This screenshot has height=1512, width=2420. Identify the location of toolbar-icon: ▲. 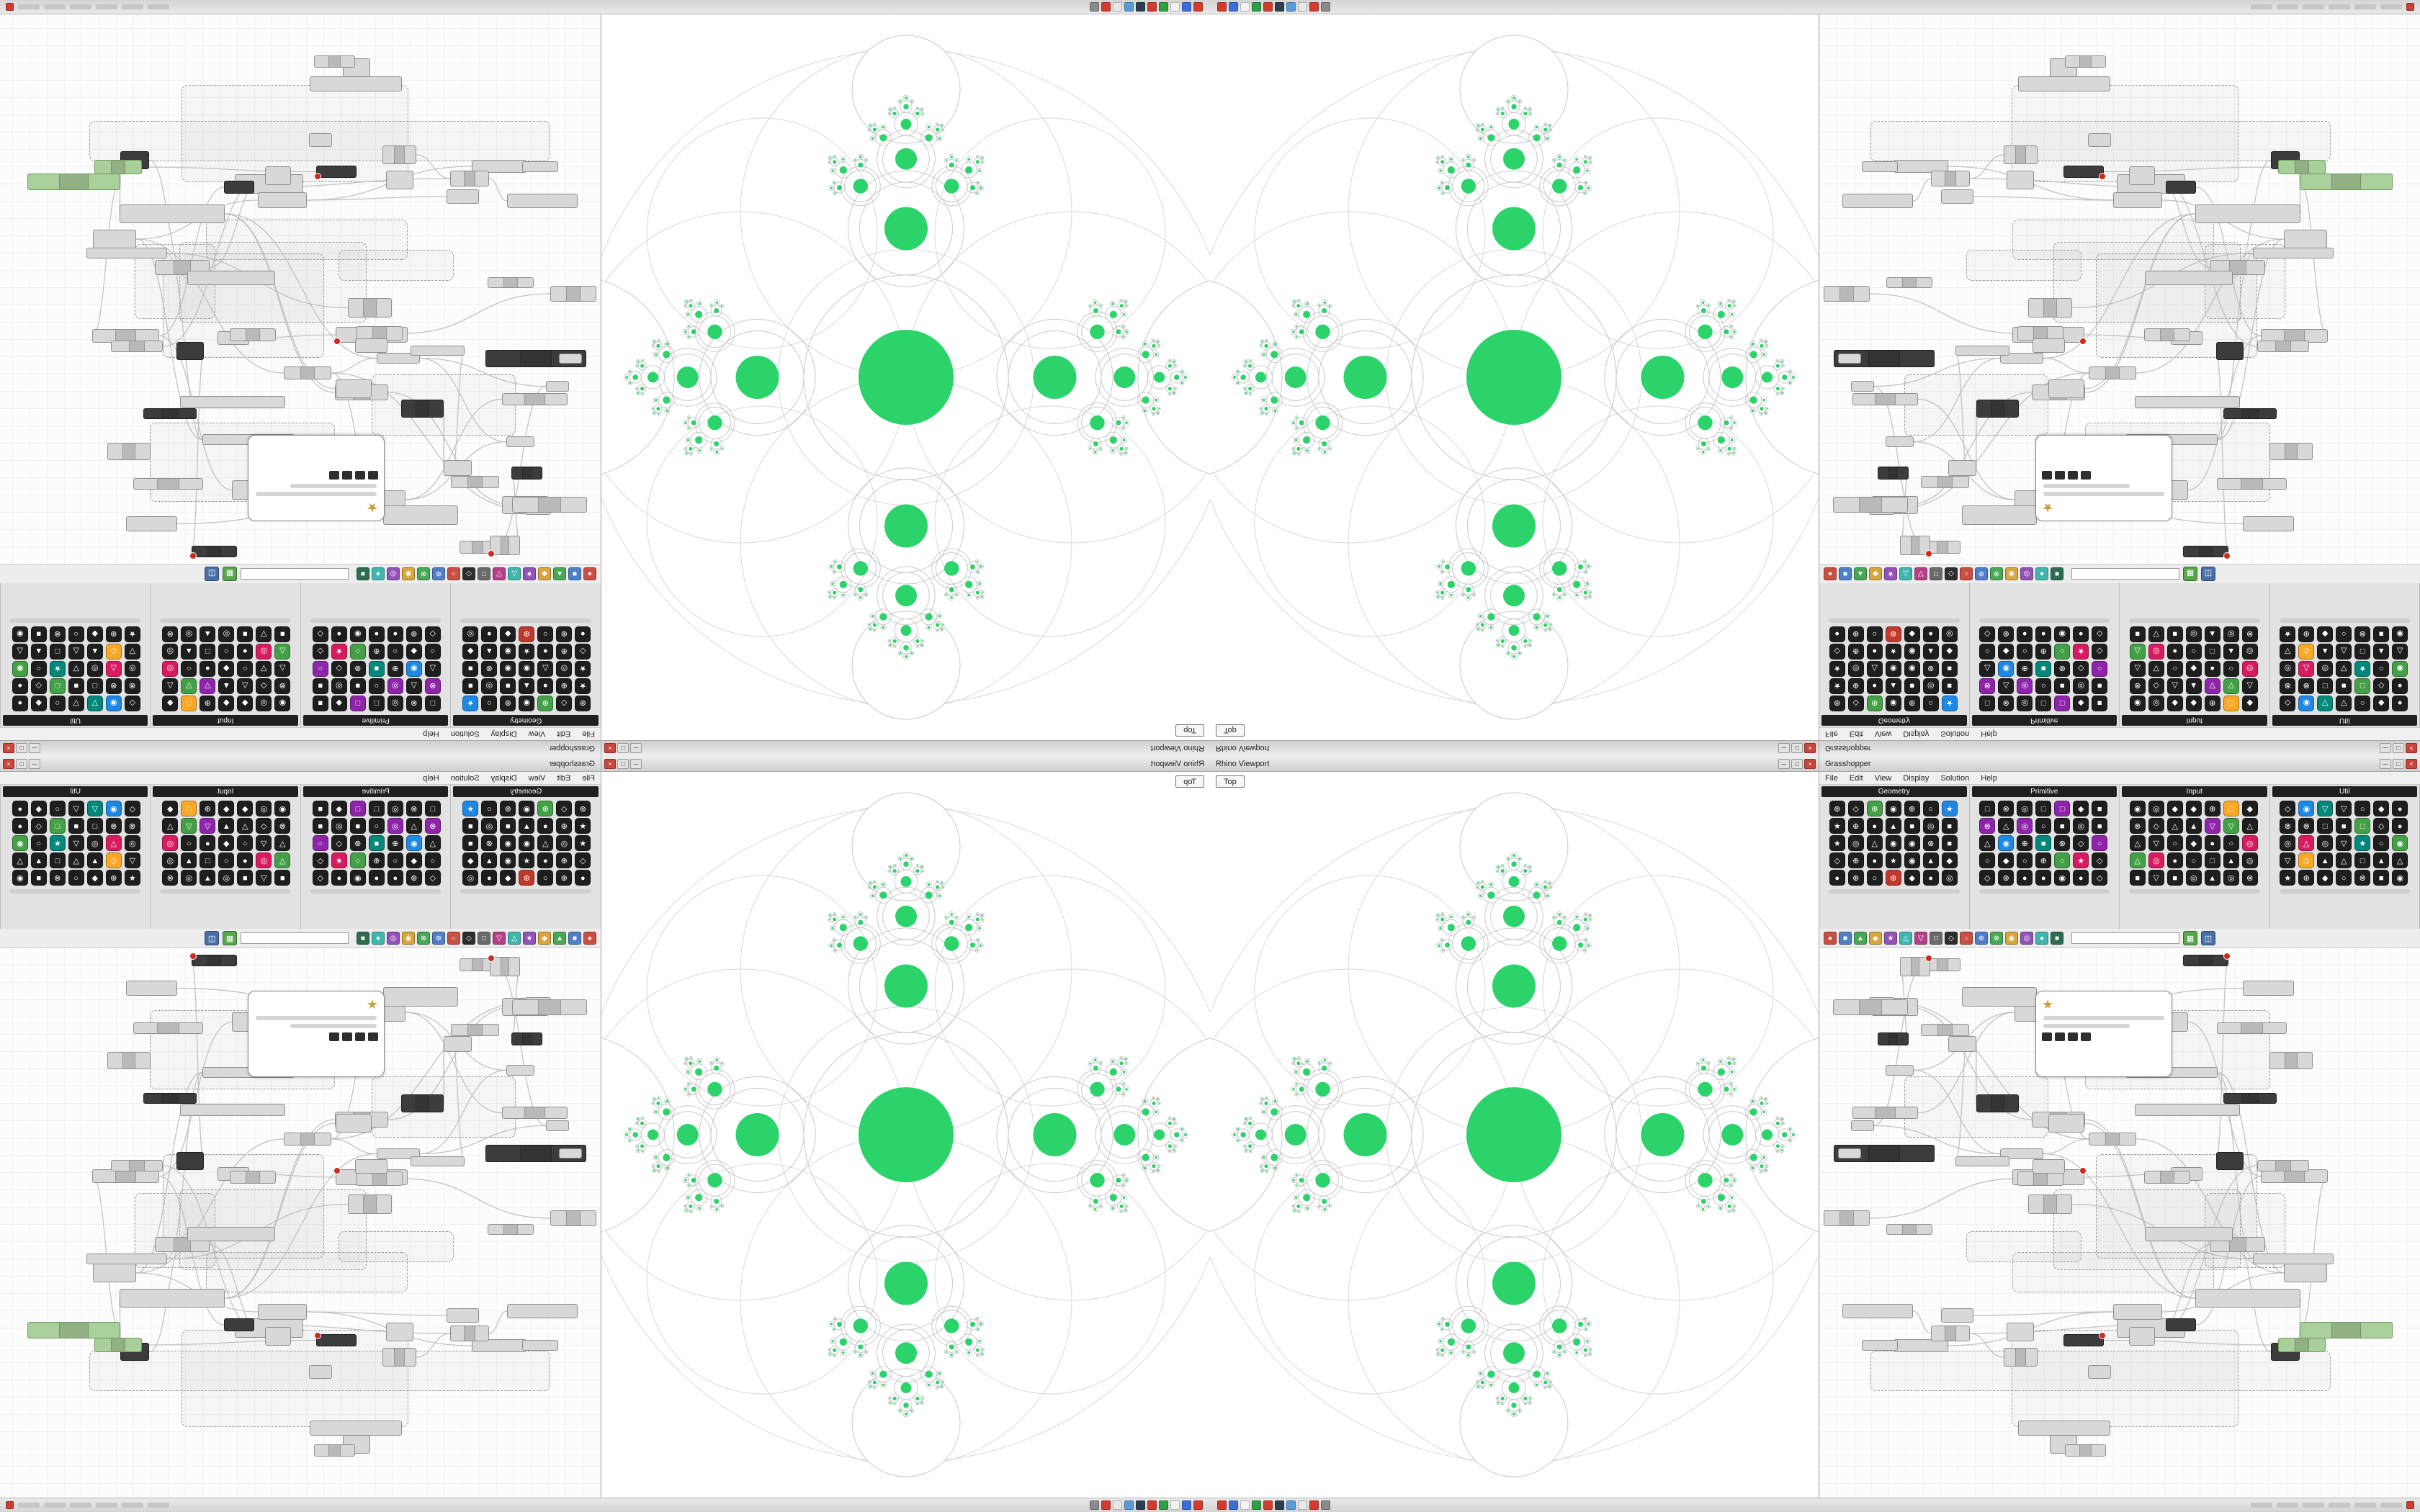
(1860, 574).